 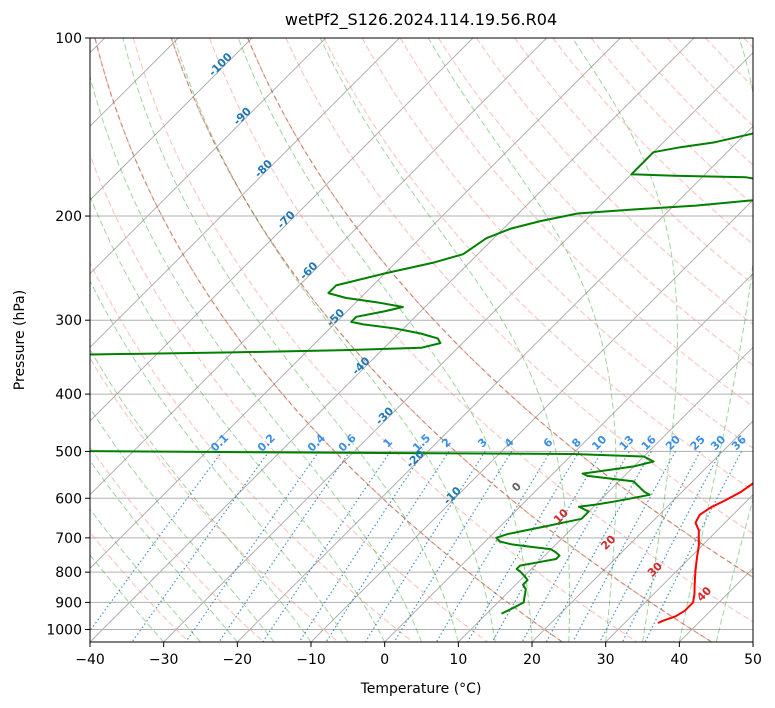 What do you see at coordinates (164, 660) in the screenshot?
I see `x-tick-label: −30` at bounding box center [164, 660].